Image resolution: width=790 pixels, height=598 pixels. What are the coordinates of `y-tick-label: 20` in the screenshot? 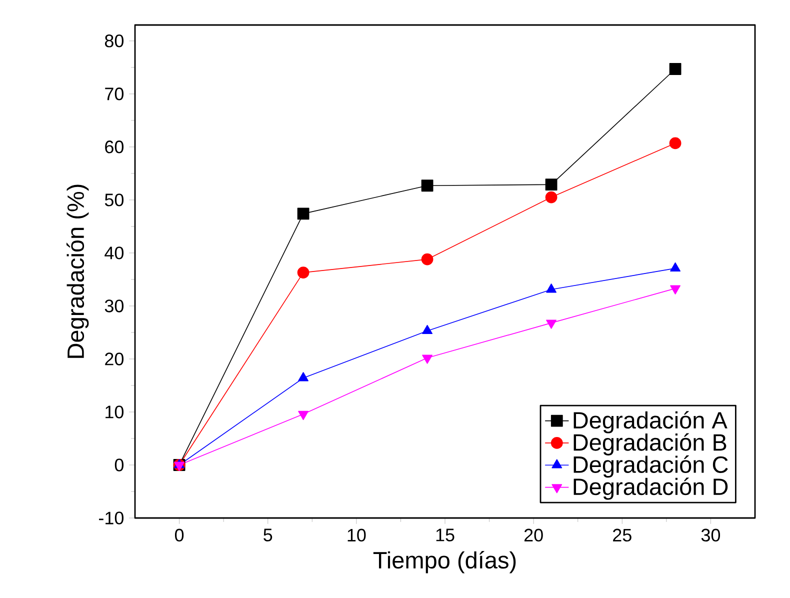 It's located at (114, 359).